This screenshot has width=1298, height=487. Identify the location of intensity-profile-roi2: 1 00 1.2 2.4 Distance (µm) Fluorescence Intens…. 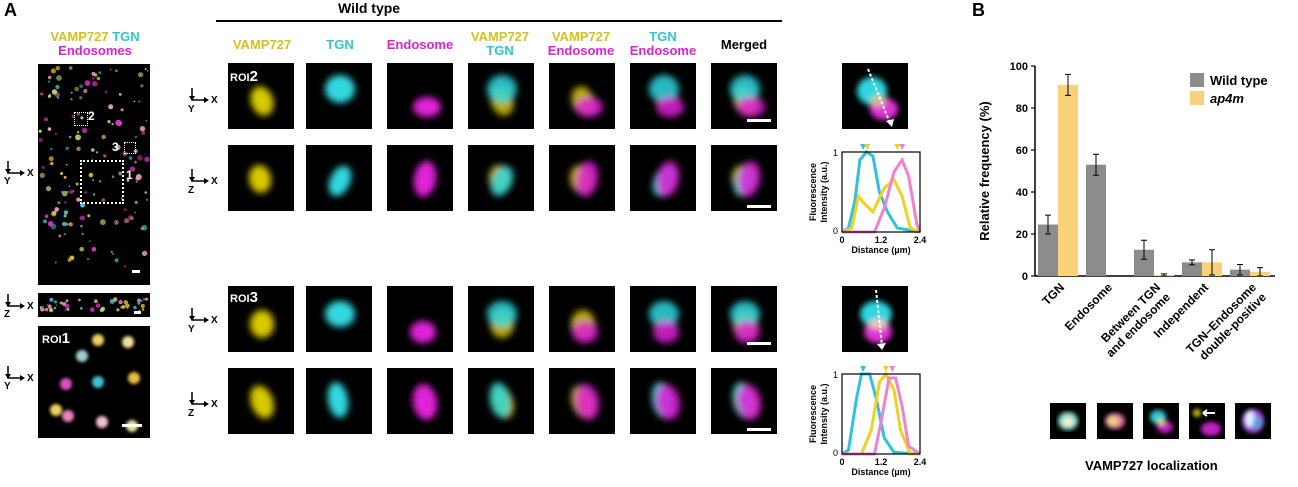
(867, 199).